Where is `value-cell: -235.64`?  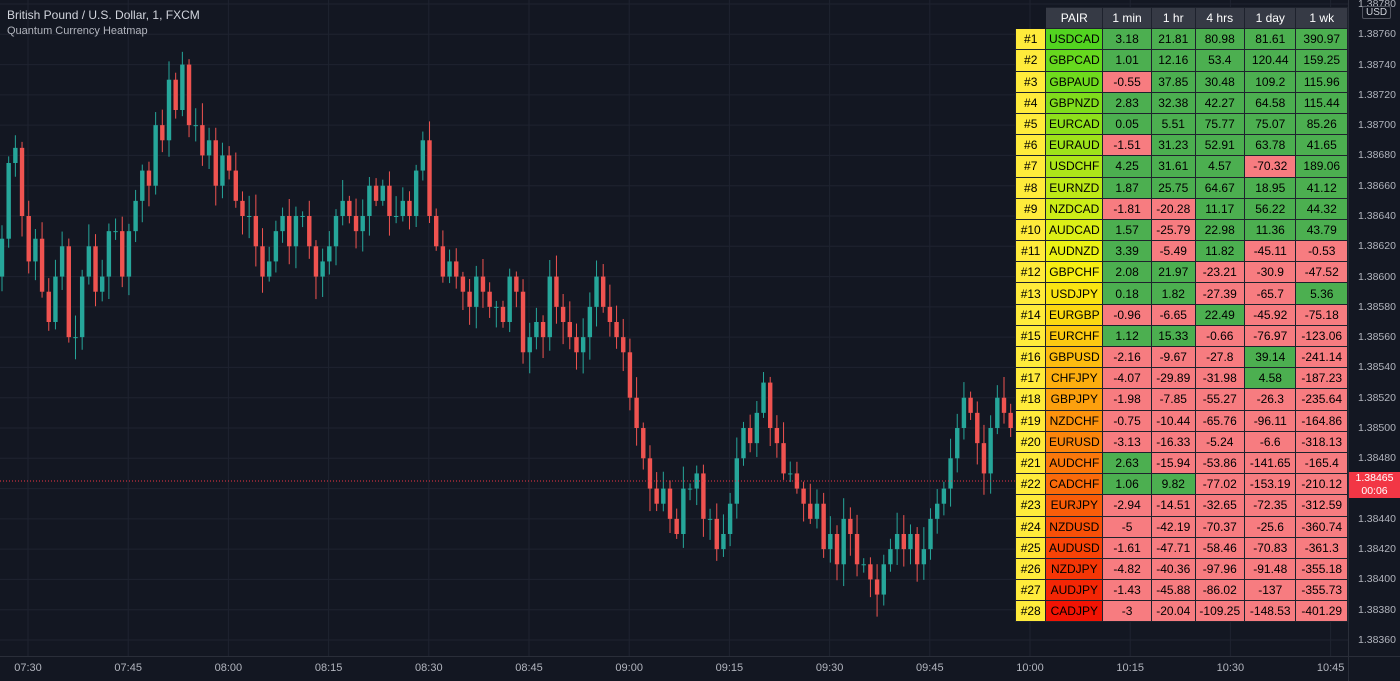
value-cell: -235.64 is located at coordinates (1321, 399).